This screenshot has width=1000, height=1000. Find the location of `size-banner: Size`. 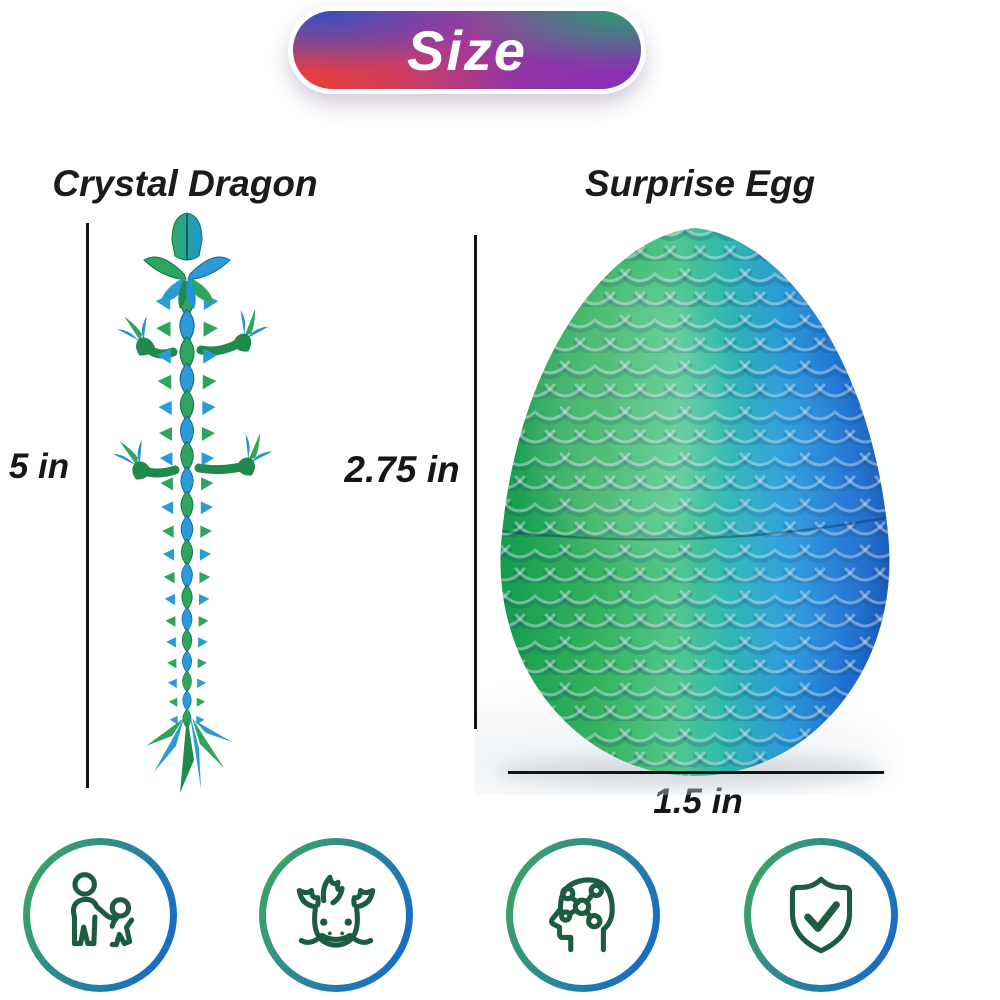

size-banner: Size is located at coordinates (467, 50).